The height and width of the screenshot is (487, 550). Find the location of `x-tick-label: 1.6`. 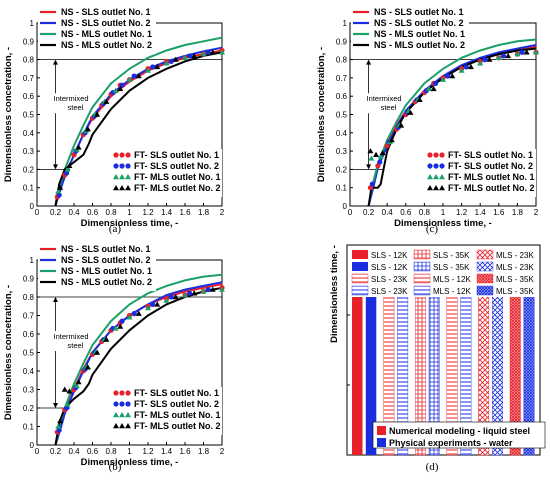

x-tick-label: 1.6 is located at coordinates (185, 212).